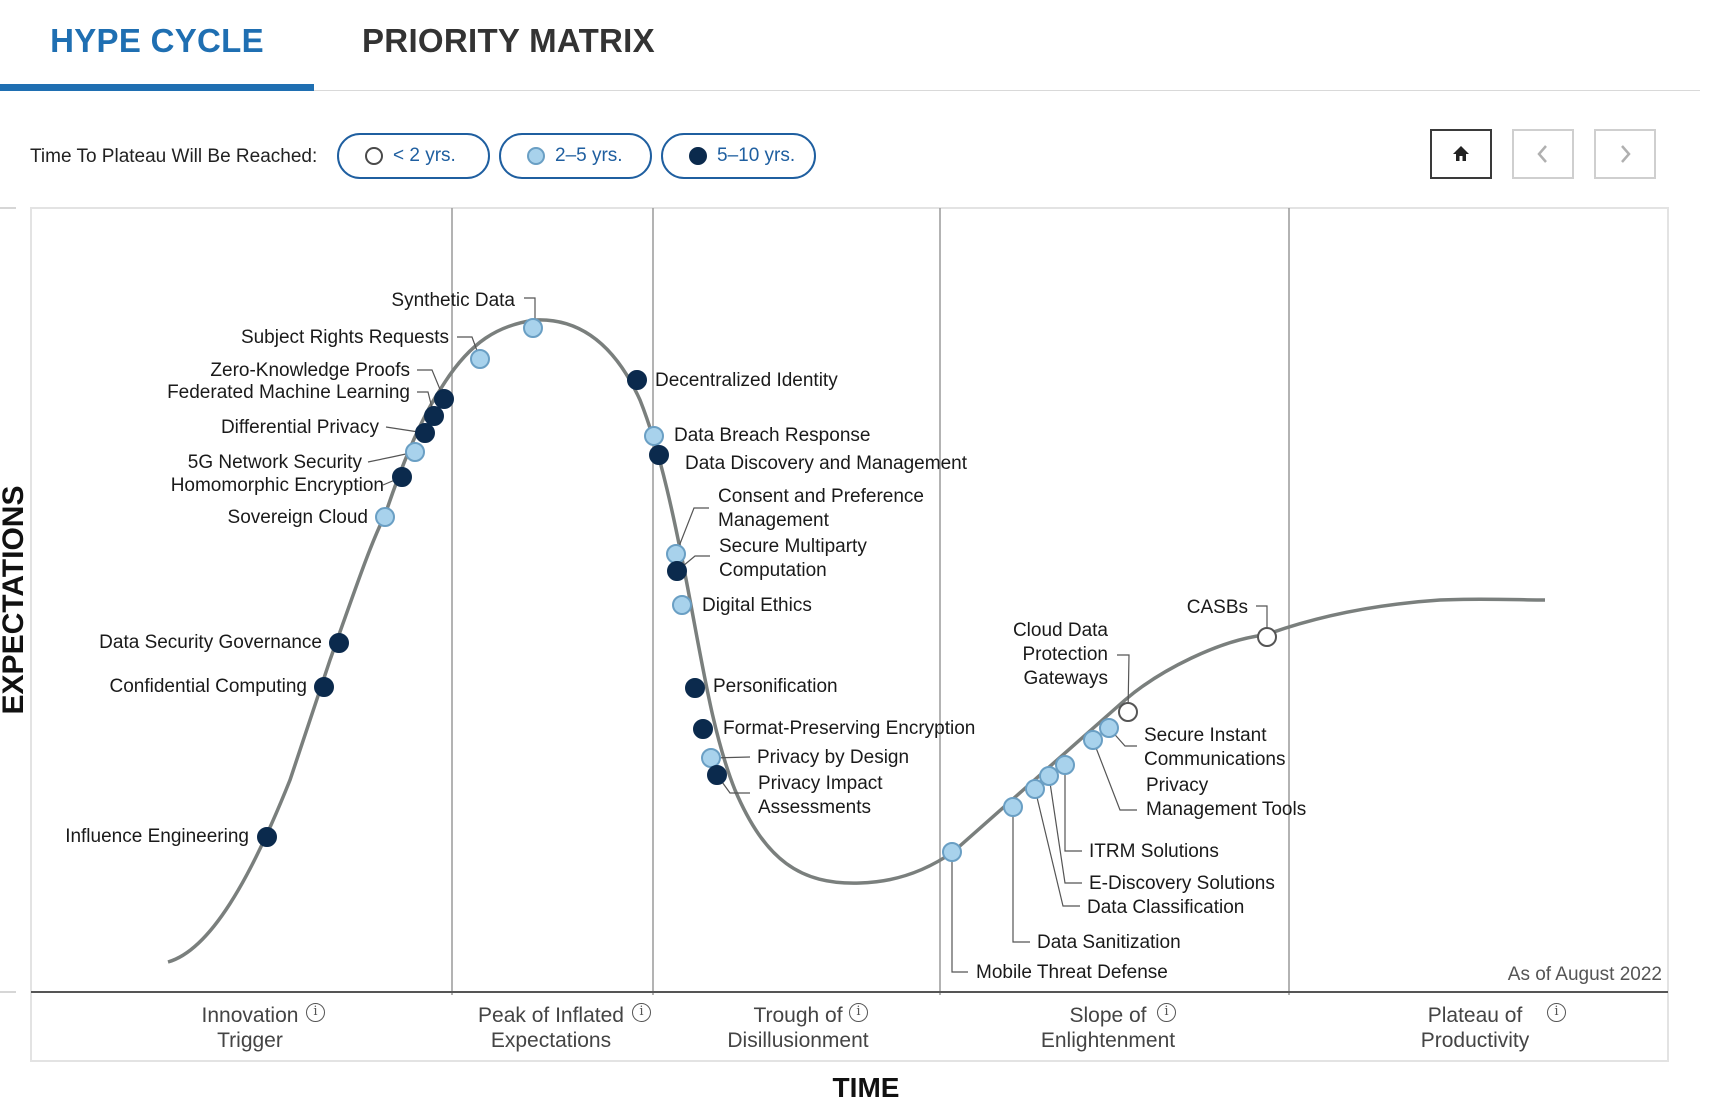 This screenshot has width=1726, height=1106. I want to click on marker-homomorphic-encryption, so click(402, 477).